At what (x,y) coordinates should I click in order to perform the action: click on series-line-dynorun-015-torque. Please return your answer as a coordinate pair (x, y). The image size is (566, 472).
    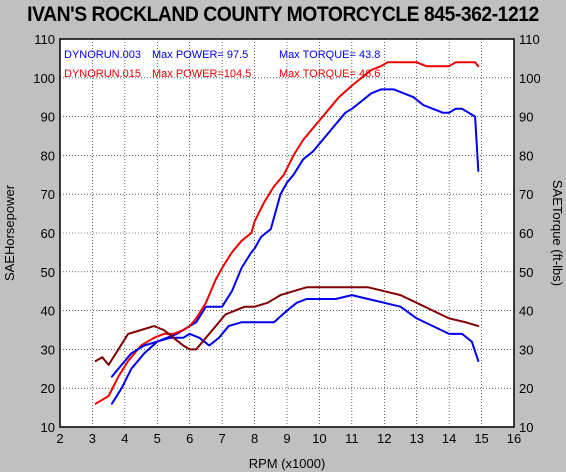
    Looking at the image, I should click on (287, 326).